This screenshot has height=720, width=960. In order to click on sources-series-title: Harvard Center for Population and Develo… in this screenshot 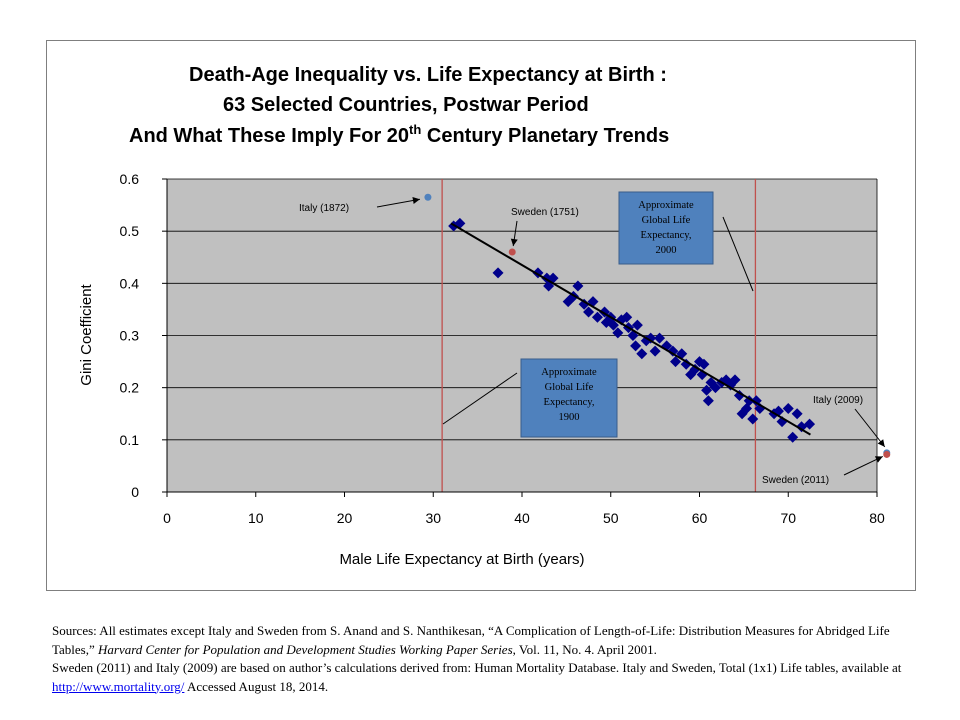, I will do `click(305, 649)`.